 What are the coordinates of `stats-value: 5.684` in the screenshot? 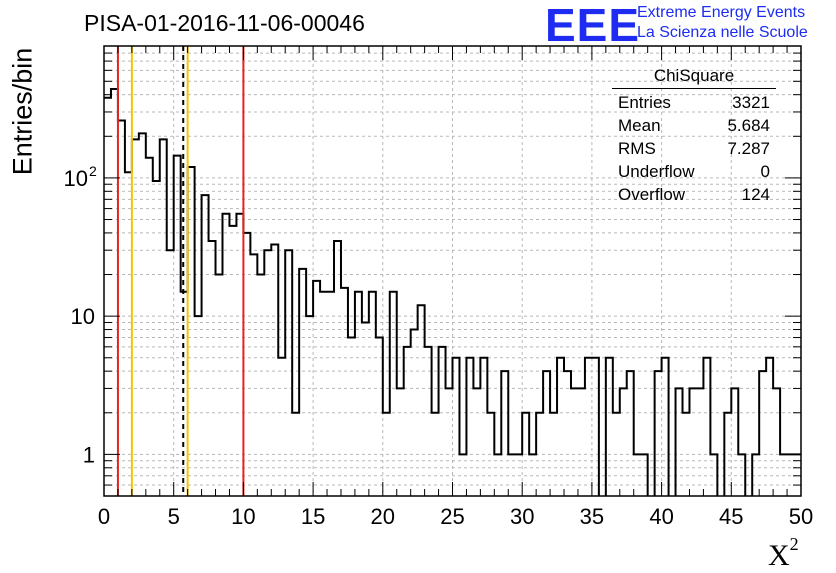 It's located at (748, 125).